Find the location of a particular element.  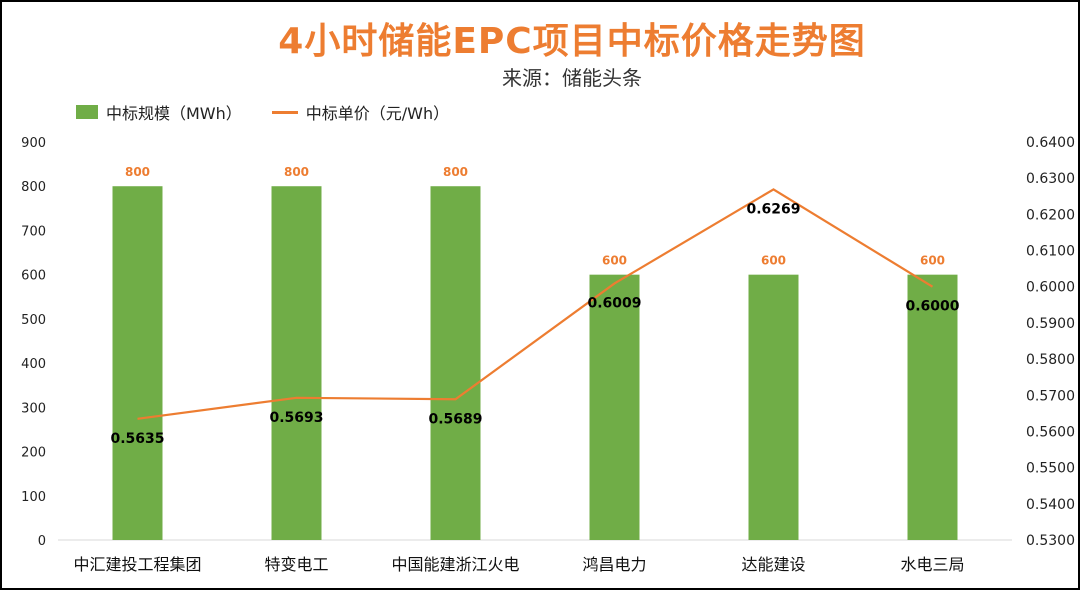

y-left-tick-label: 400 is located at coordinates (33, 364).